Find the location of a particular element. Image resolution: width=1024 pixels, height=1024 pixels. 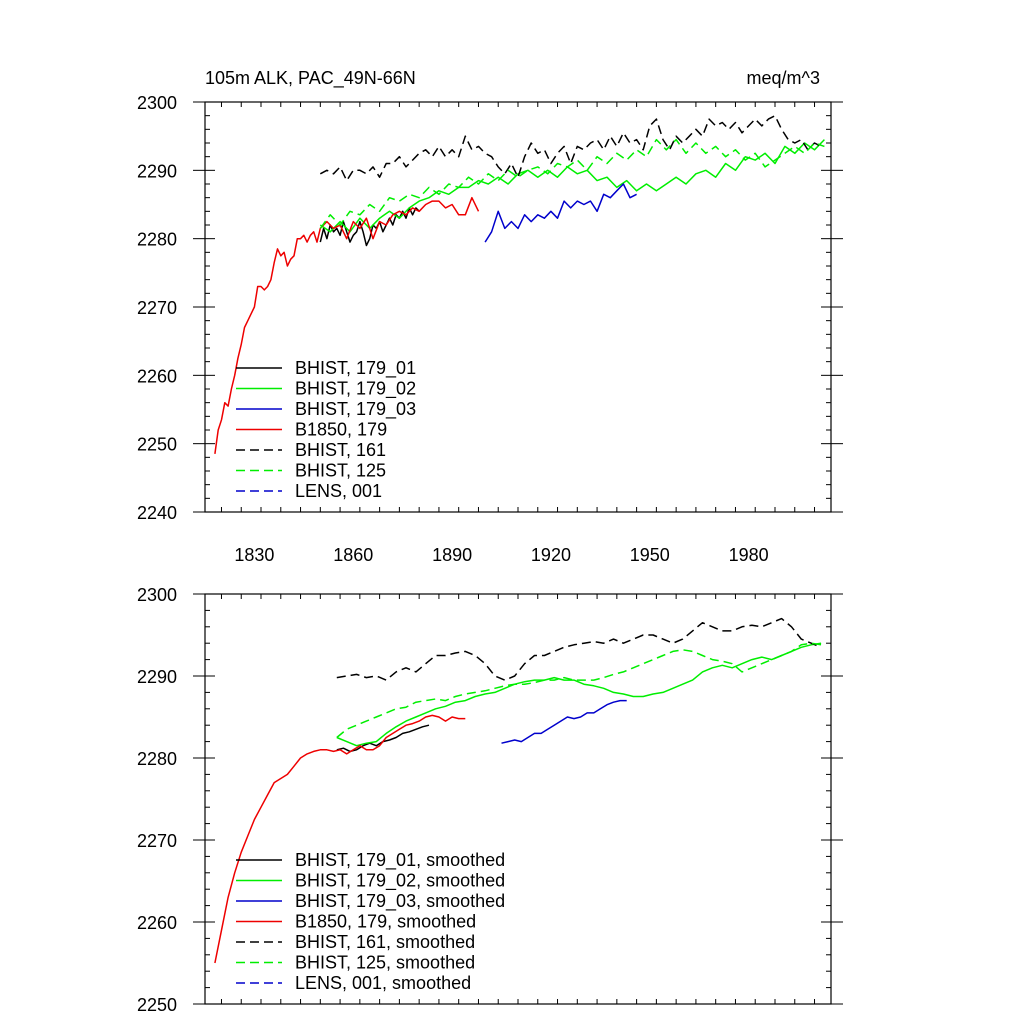

legend-label: BHIST, 179_02 is located at coordinates (355, 389).